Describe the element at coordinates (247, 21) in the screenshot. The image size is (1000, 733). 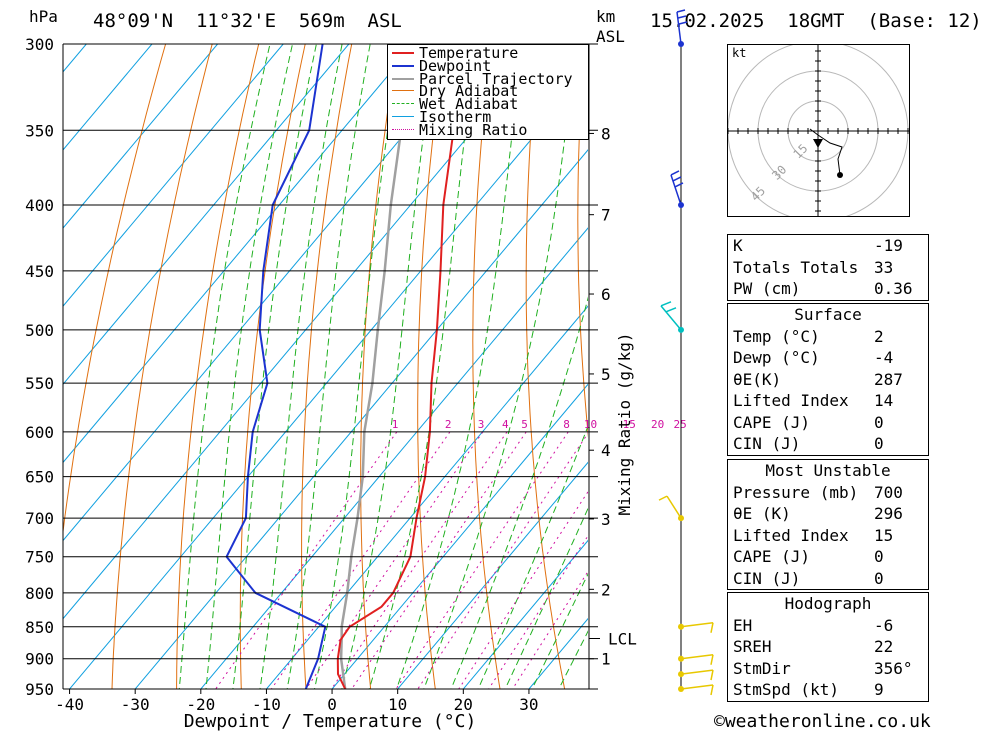
I see `location-label: 48°09'N 11°32'E 569m ASL` at that location.